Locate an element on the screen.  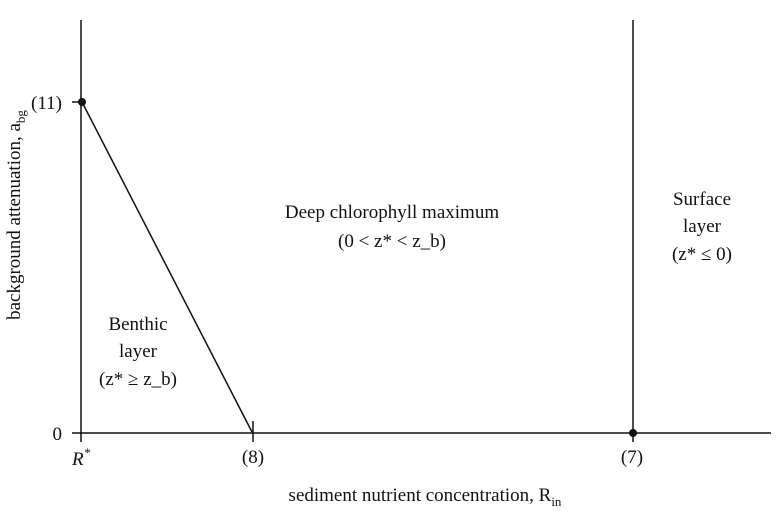
x-tick-label-7: (7) is located at coordinates (632, 457).